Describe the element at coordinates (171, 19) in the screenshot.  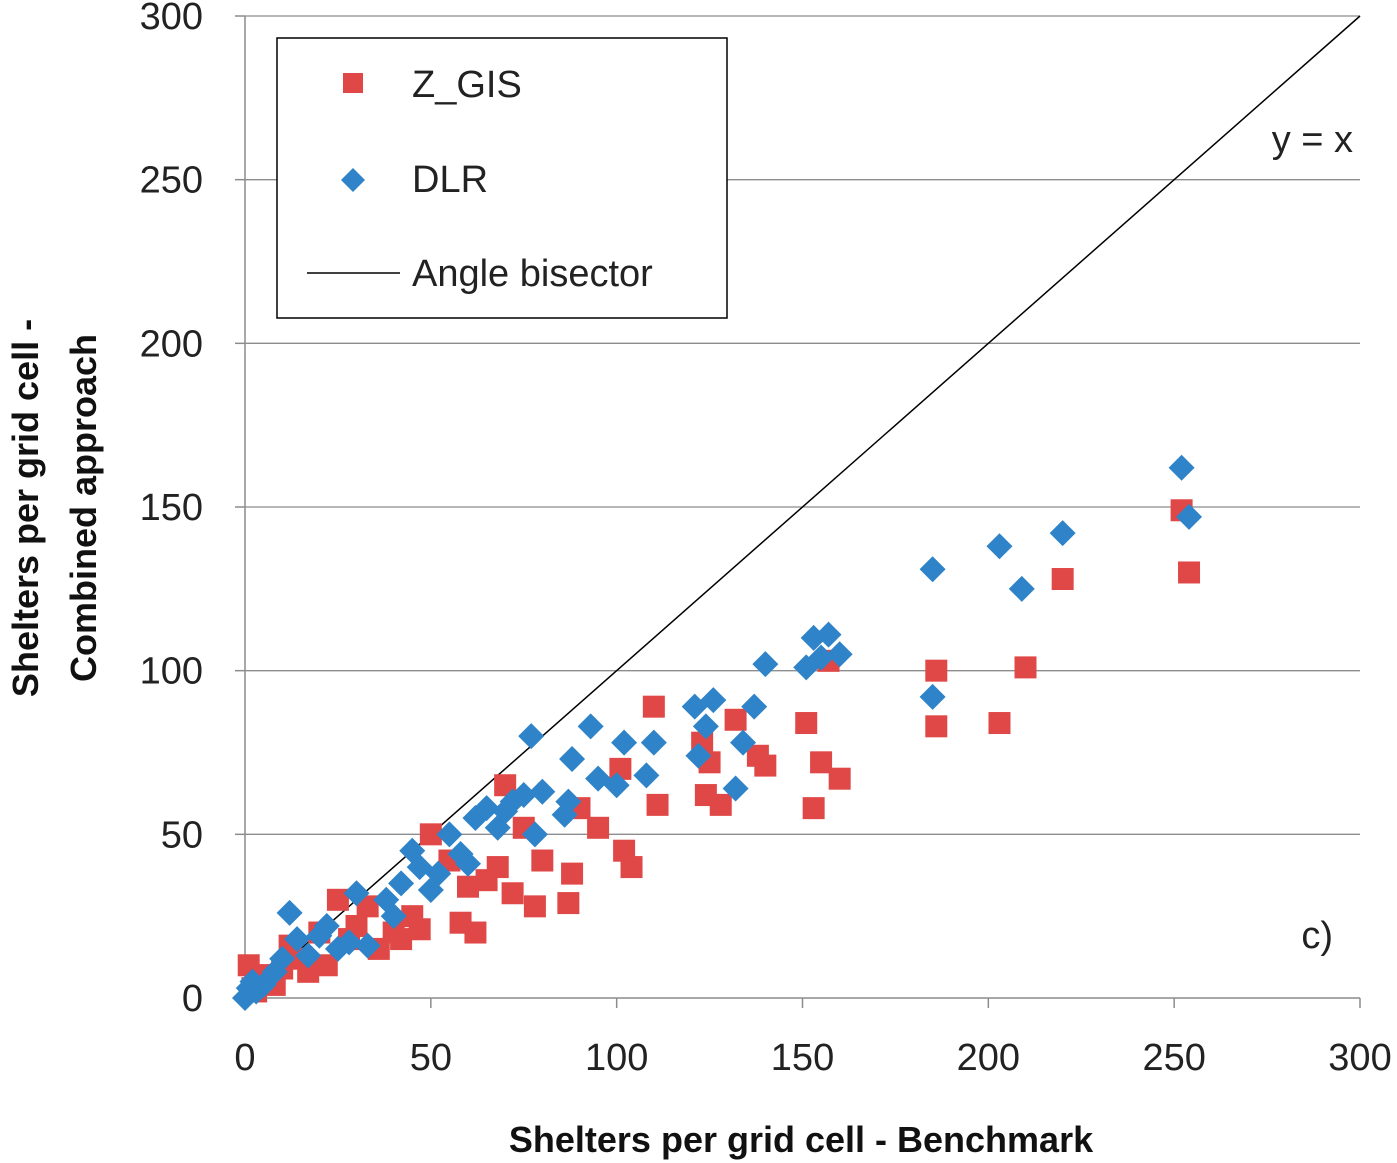
I see `y-tick-label-300: 300` at that location.